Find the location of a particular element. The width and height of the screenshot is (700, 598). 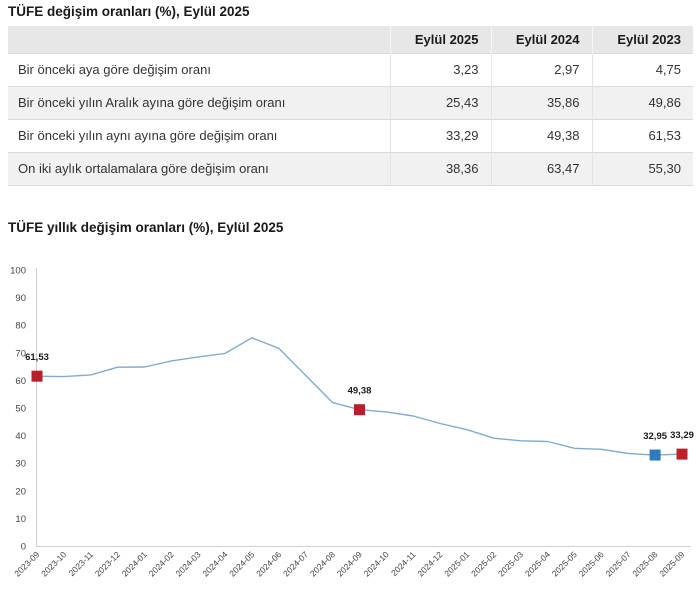

x-axis-tick-label: 2024-12 is located at coordinates (429, 563).